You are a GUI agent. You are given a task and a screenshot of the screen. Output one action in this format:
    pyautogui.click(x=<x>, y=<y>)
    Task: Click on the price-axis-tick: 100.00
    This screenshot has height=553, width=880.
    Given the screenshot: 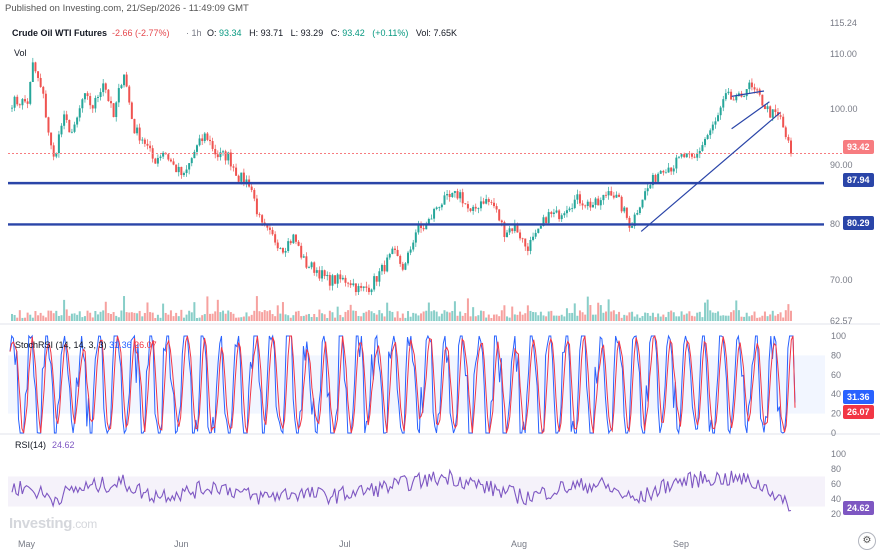 What is the action you would take?
    pyautogui.click(x=844, y=109)
    